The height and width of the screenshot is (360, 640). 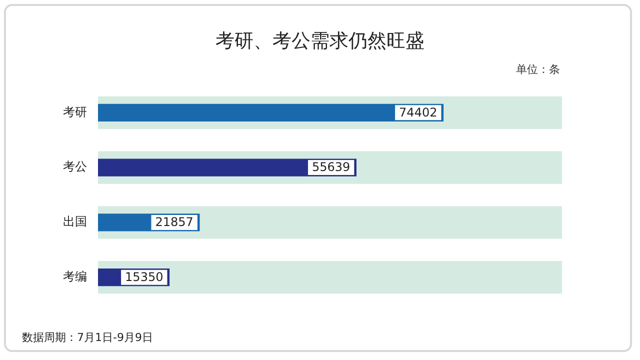 What do you see at coordinates (538, 69) in the screenshot?
I see `text: 单位：条` at bounding box center [538, 69].